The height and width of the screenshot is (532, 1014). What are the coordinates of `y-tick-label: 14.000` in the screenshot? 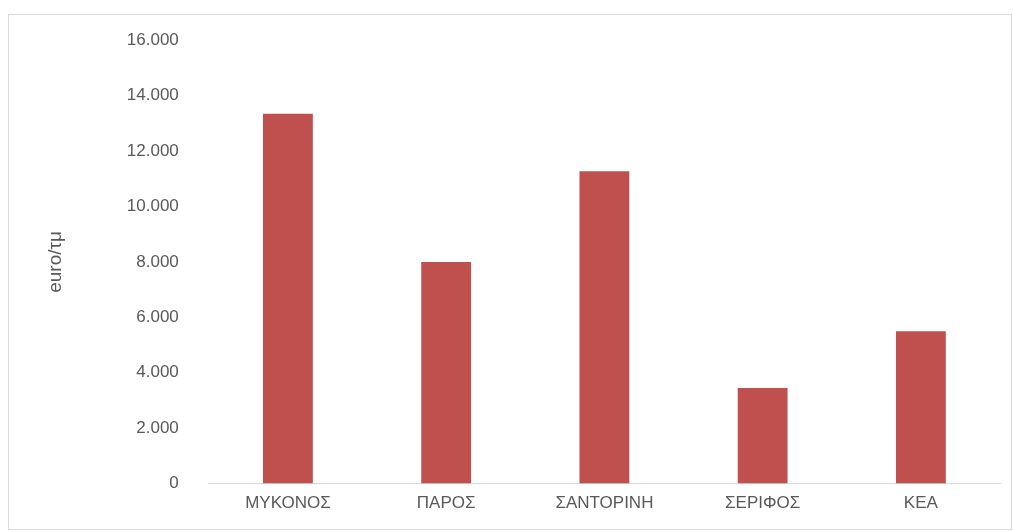 It's located at (152, 95).